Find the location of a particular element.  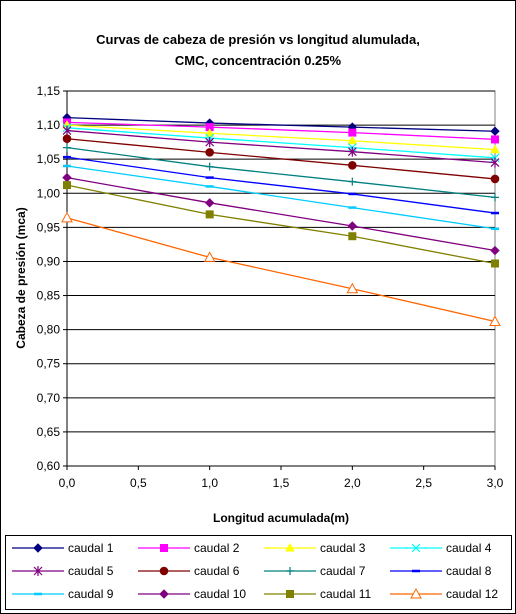

legend-label: caudal 9 is located at coordinates (91, 594).